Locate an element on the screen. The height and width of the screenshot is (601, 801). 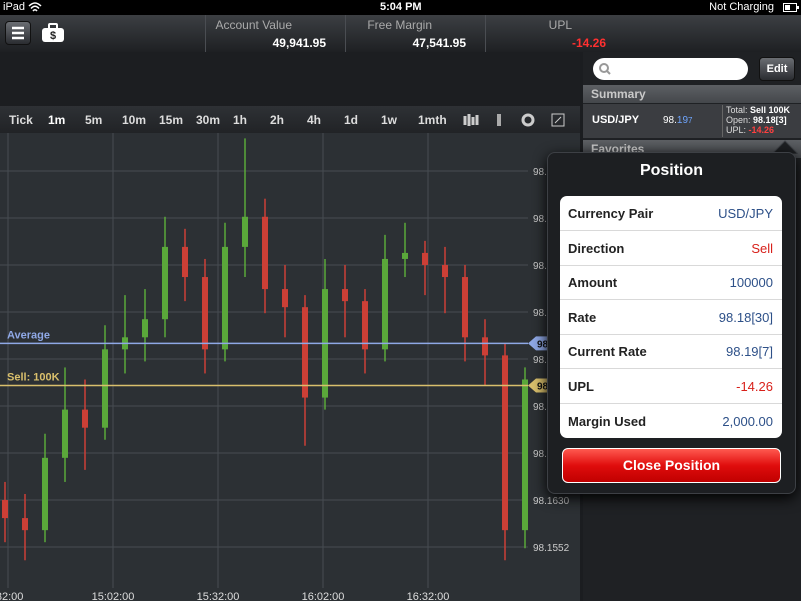
detail-value: -14.26 is located at coordinates (761, 130).